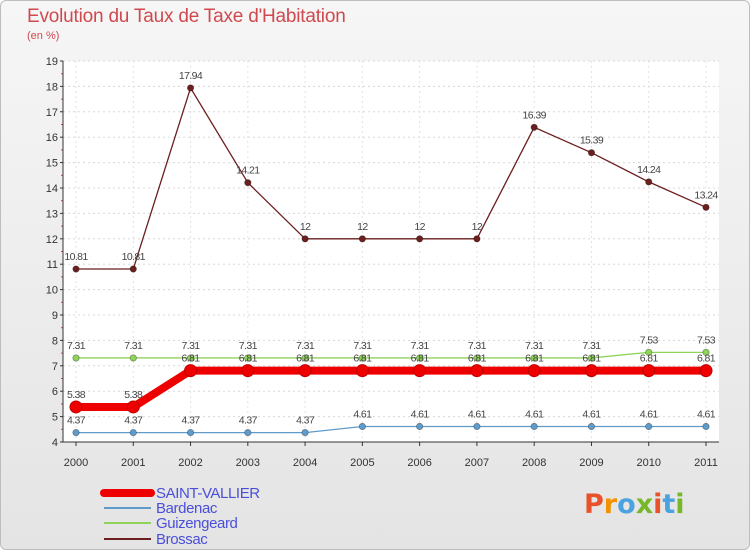  I want to click on data-label: 17.94, so click(191, 76).